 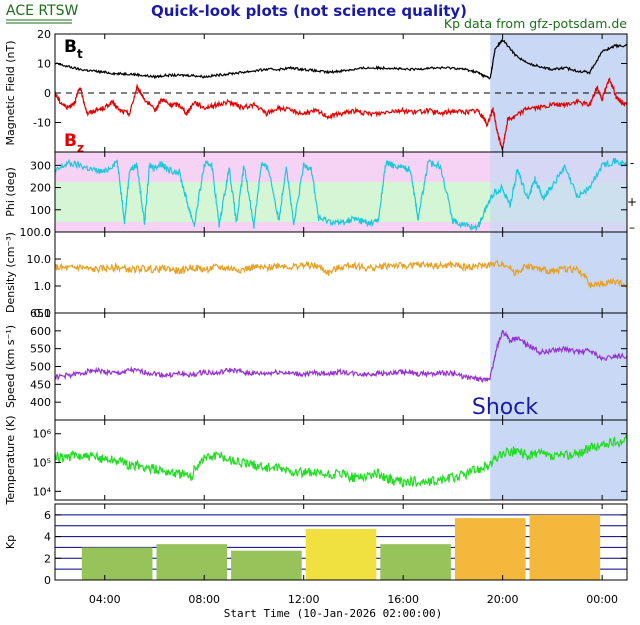 I want to click on y-tick-label: 6, so click(x=47, y=515).